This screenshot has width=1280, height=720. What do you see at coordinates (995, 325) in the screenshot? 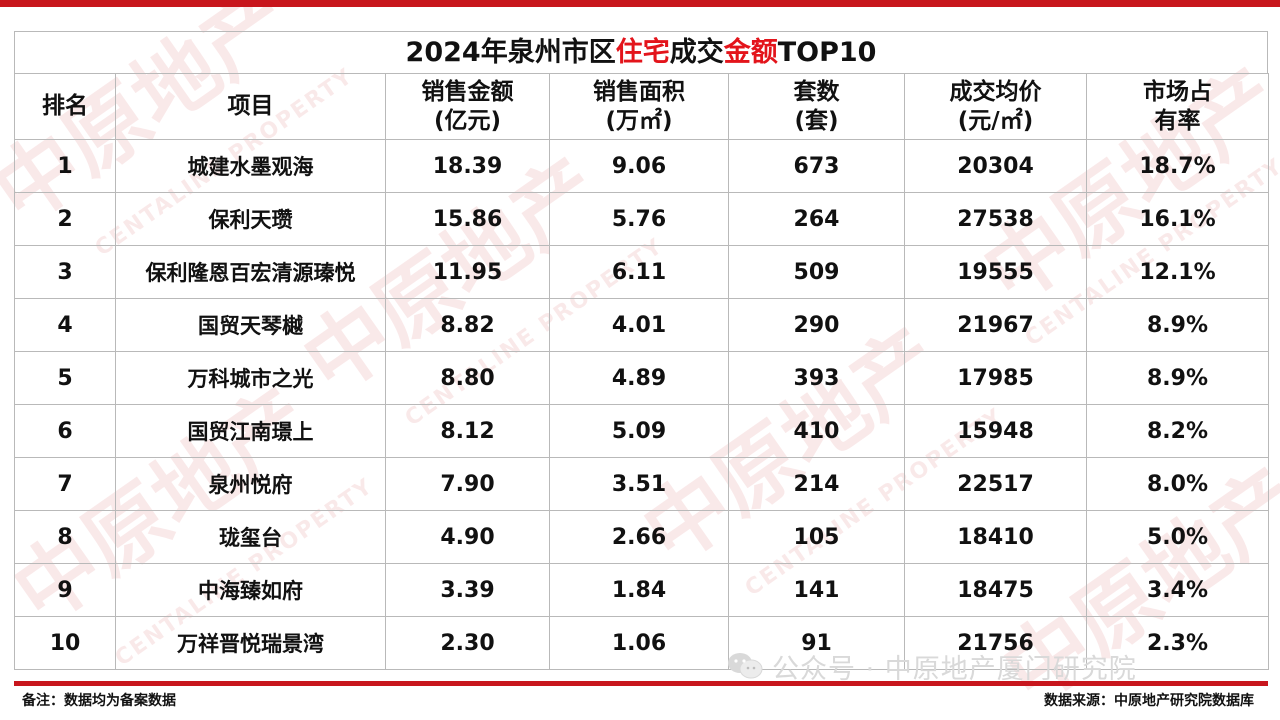
I see `cell-price: 21967` at bounding box center [995, 325].